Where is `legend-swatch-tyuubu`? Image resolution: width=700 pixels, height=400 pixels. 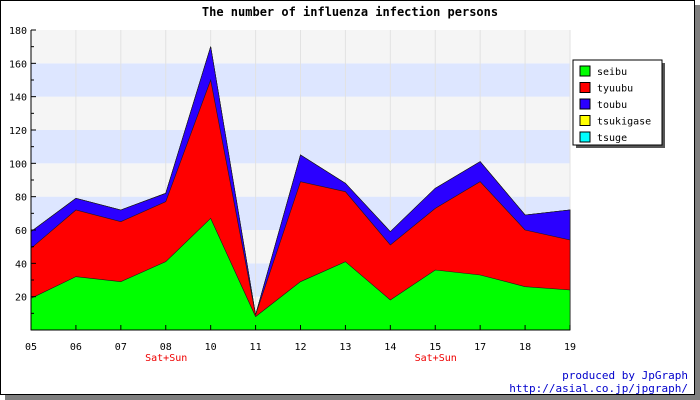 legend-swatch-tyuubu is located at coordinates (585, 87).